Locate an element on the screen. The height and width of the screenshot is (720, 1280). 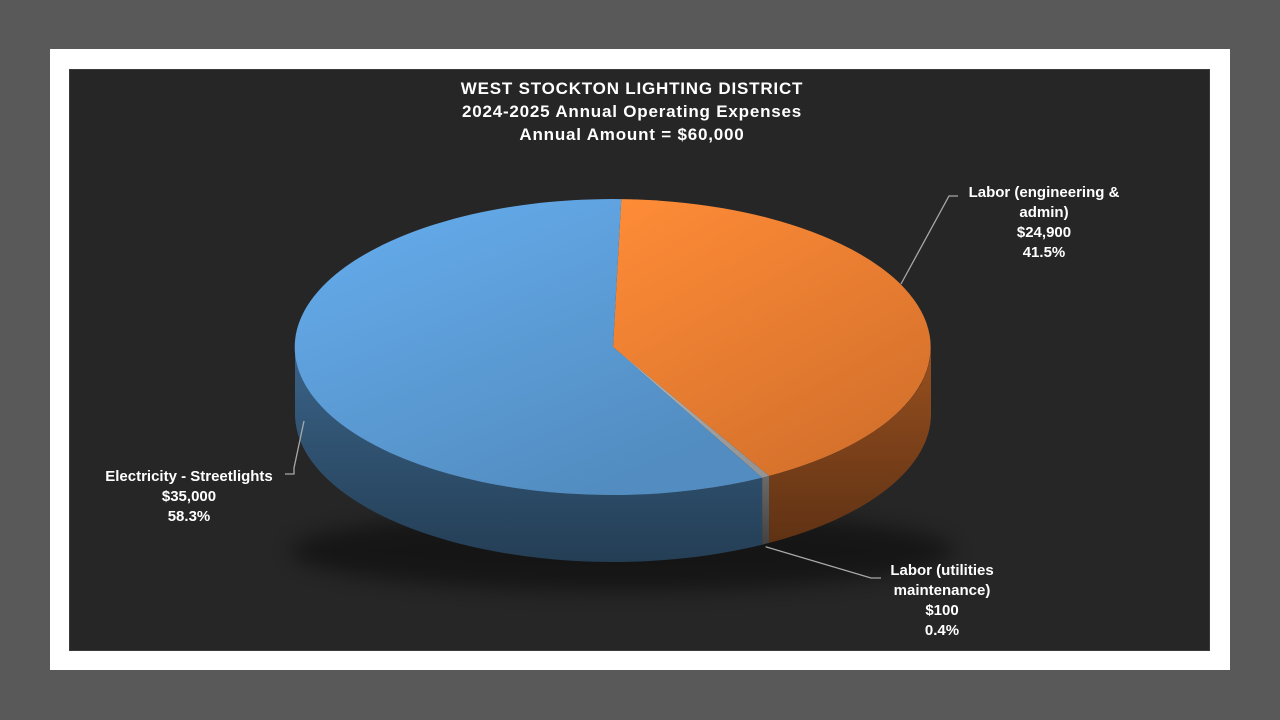
data-label-labor-utilities-maintenance: Labor (utilities maintenance) $100 0.4% is located at coordinates (942, 601).